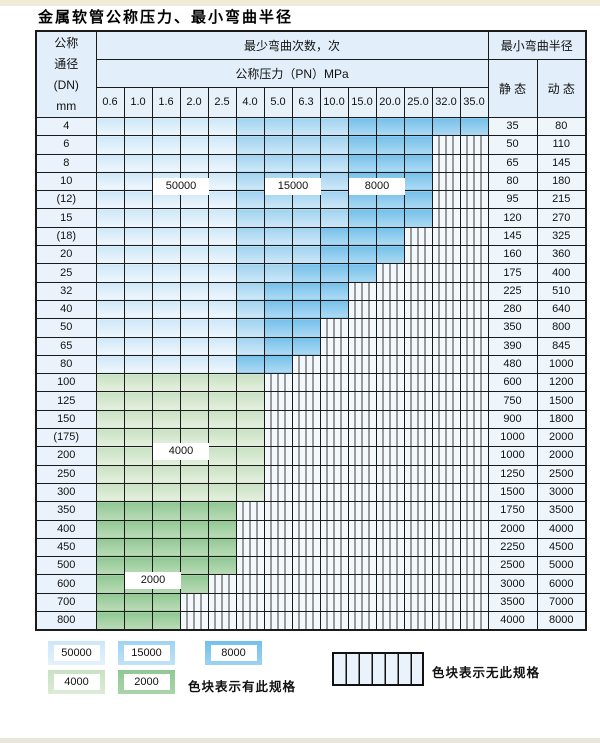 This screenshot has width=600, height=743. What do you see at coordinates (512, 126) in the screenshot?
I see `static-radius-cell: 35` at bounding box center [512, 126].